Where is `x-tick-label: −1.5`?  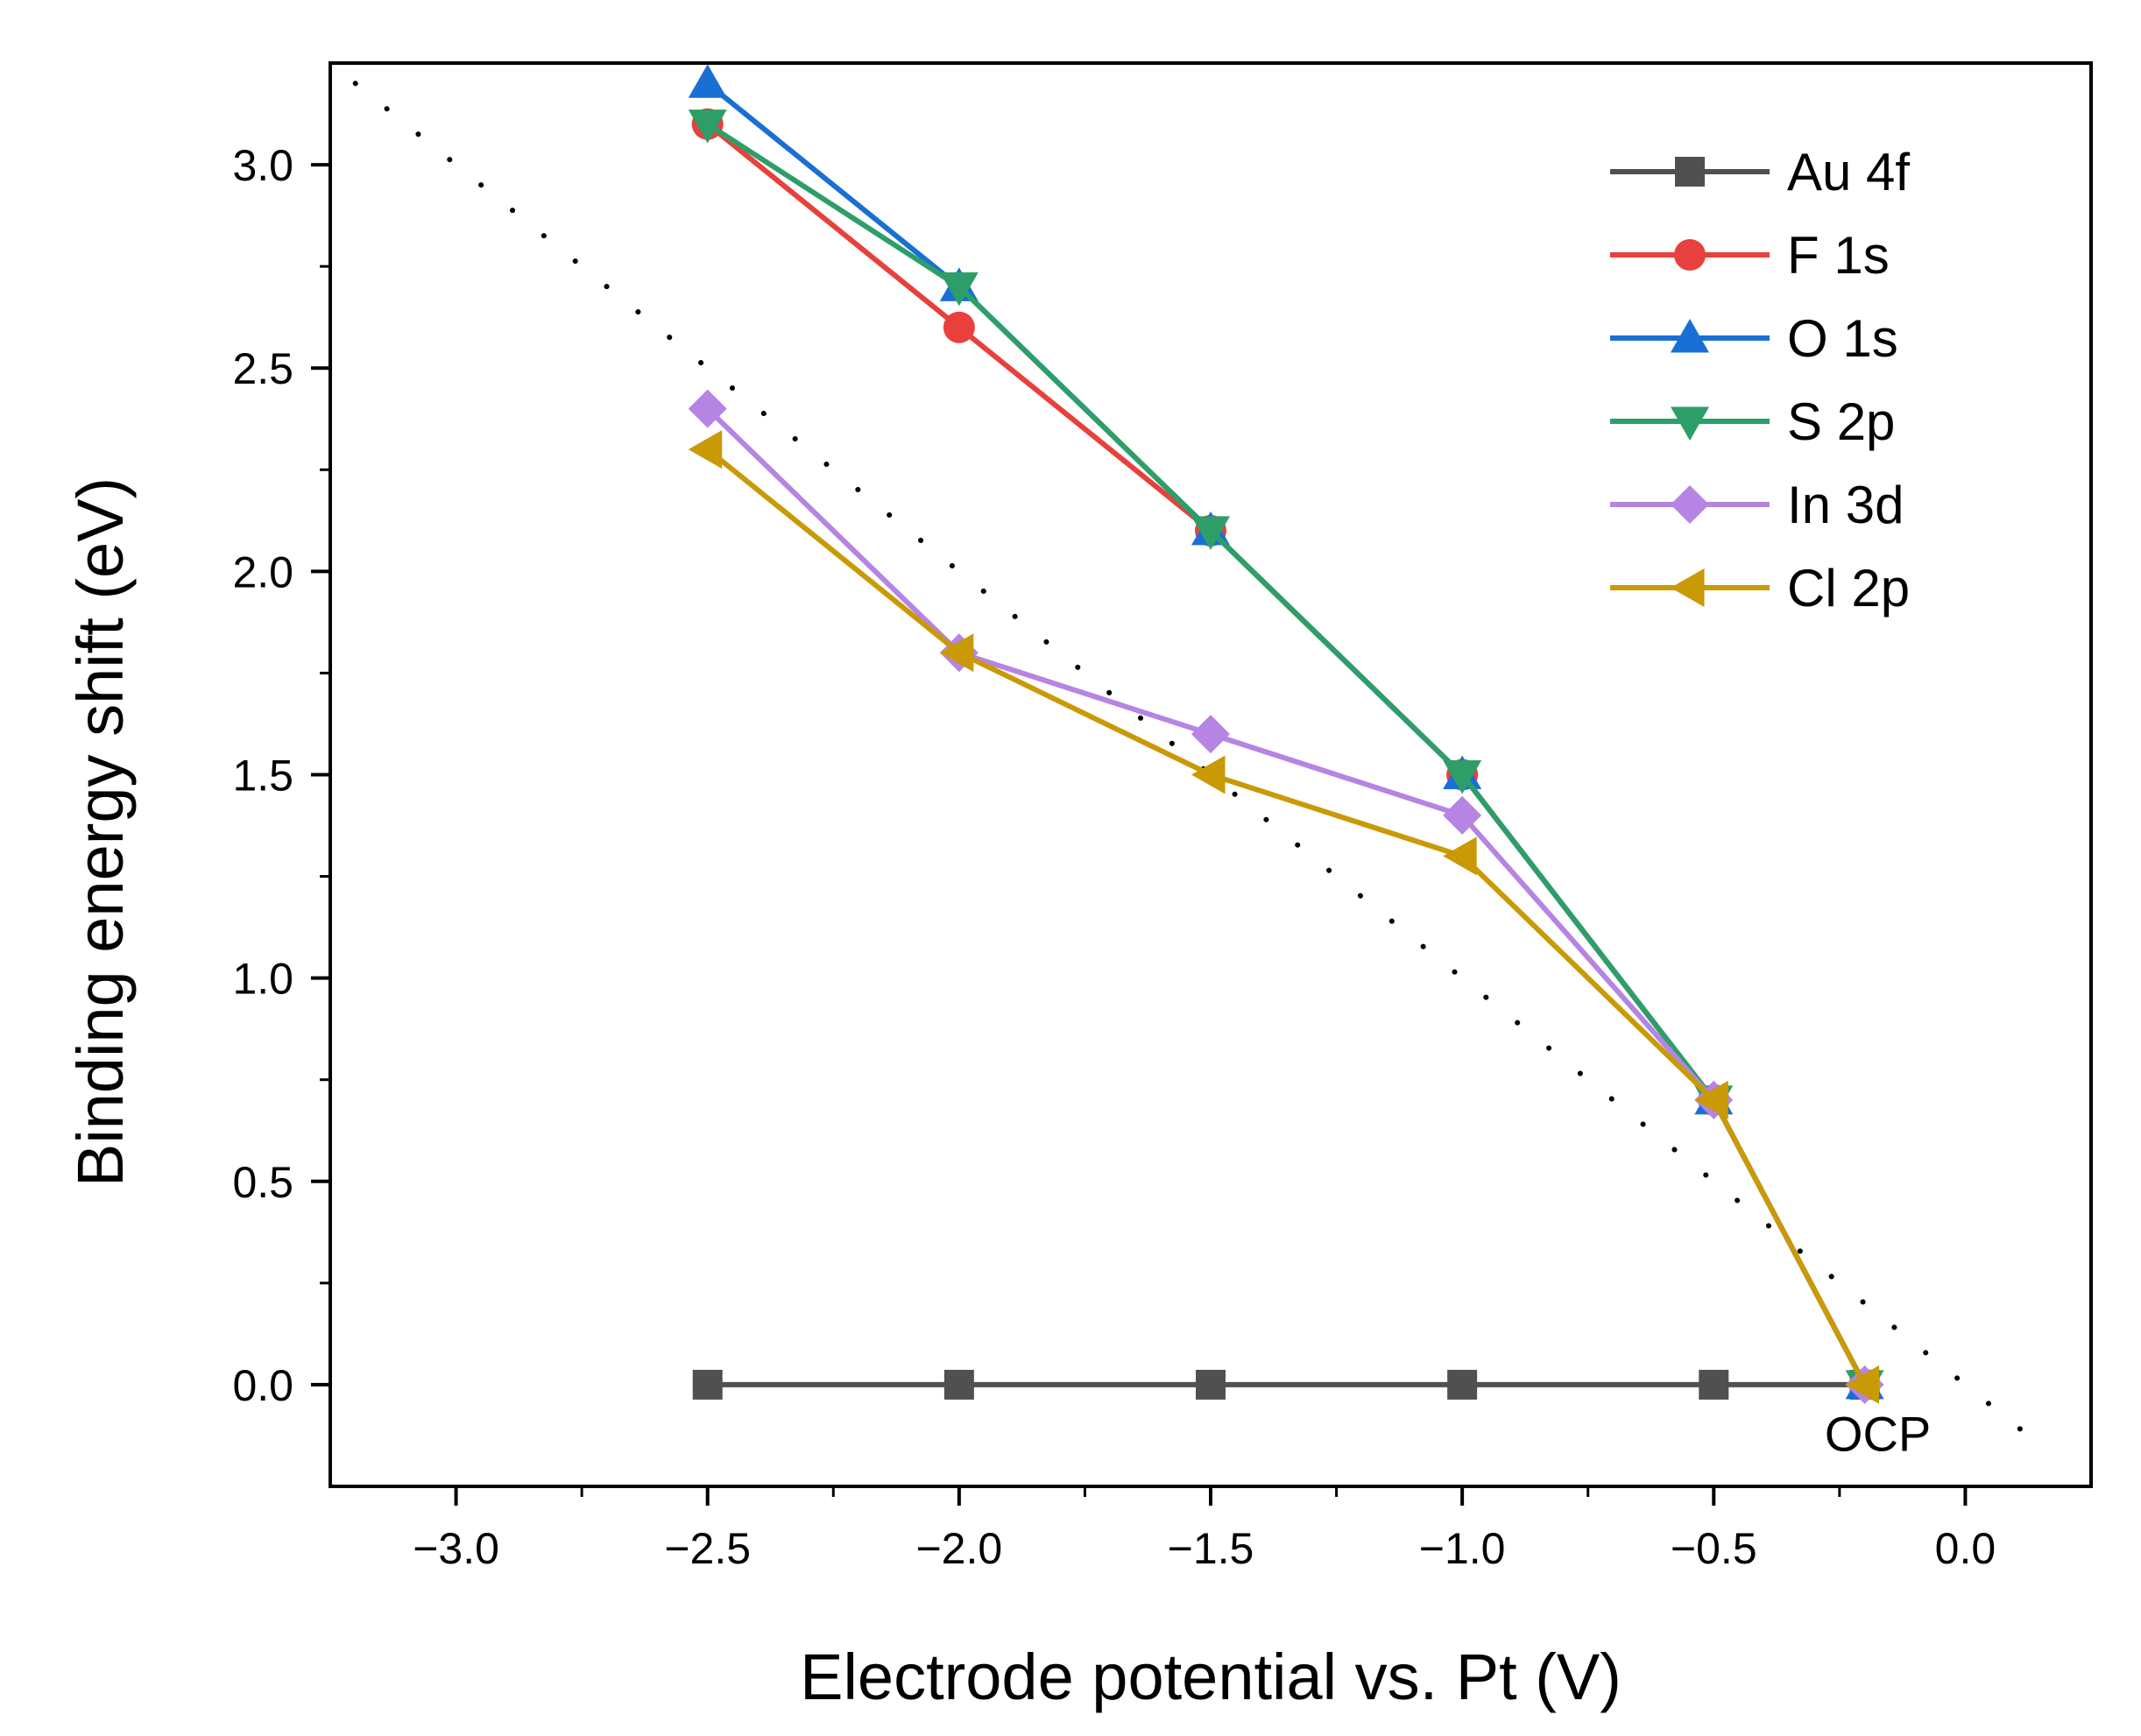
x-tick-label: −1.5 is located at coordinates (1211, 1548).